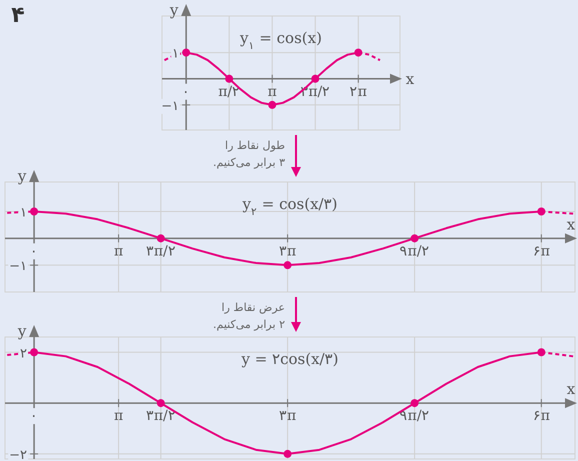 The image size is (578, 461). I want to click on text: ۲ برابر می‌کنیم., so click(249, 324).